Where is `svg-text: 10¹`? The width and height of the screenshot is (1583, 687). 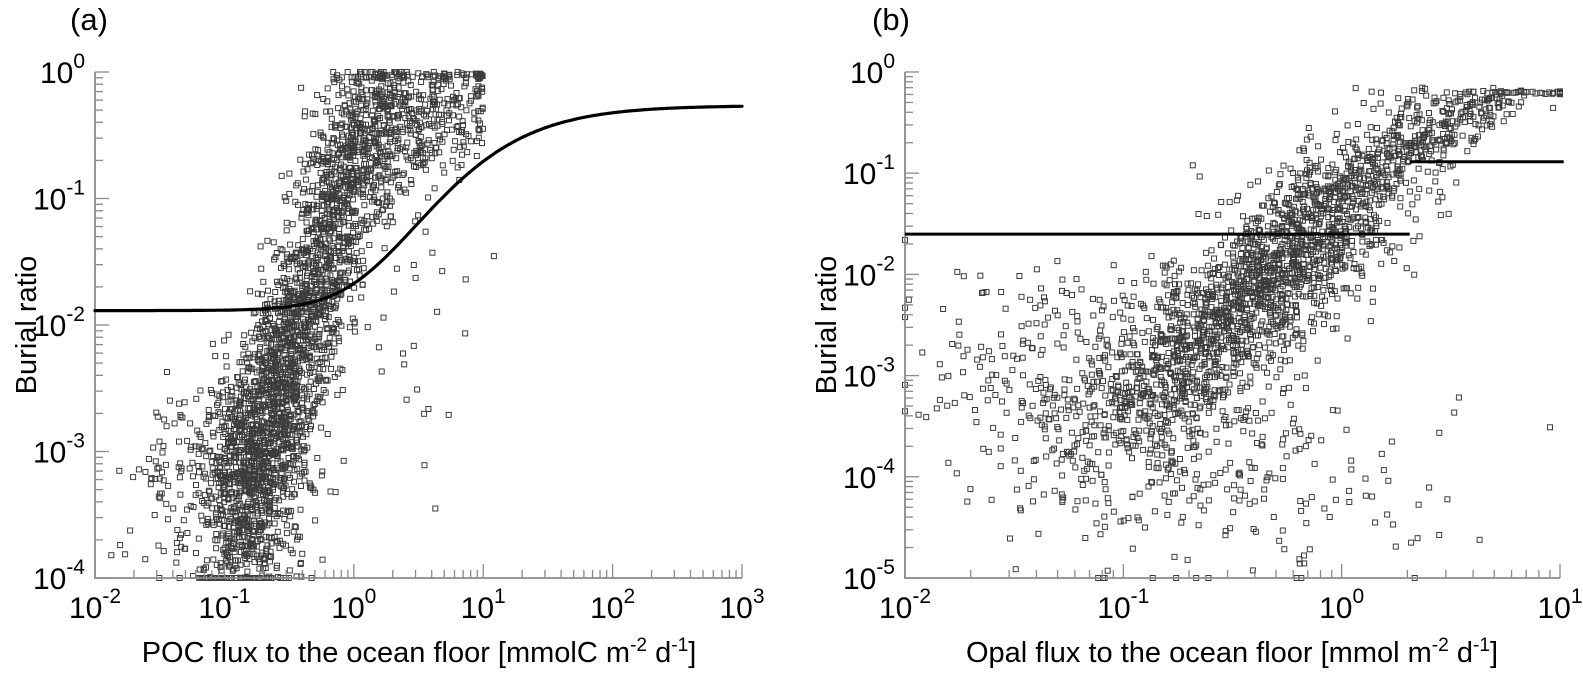 svg-text: 10¹ is located at coordinates (483, 605).